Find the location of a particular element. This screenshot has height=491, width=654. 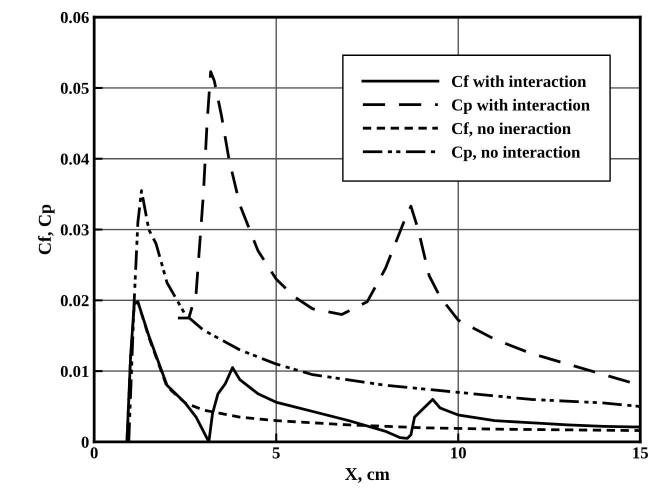

legend-label: Cp with interaction is located at coordinates (521, 106).